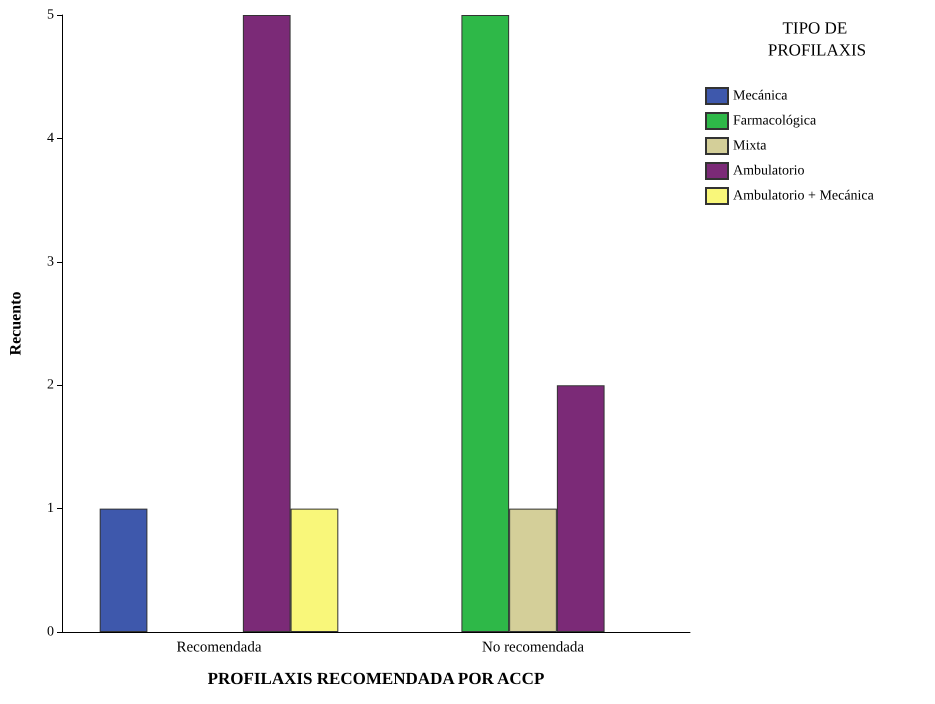 This screenshot has width=935, height=704. What do you see at coordinates (124, 570) in the screenshot?
I see `bar` at bounding box center [124, 570].